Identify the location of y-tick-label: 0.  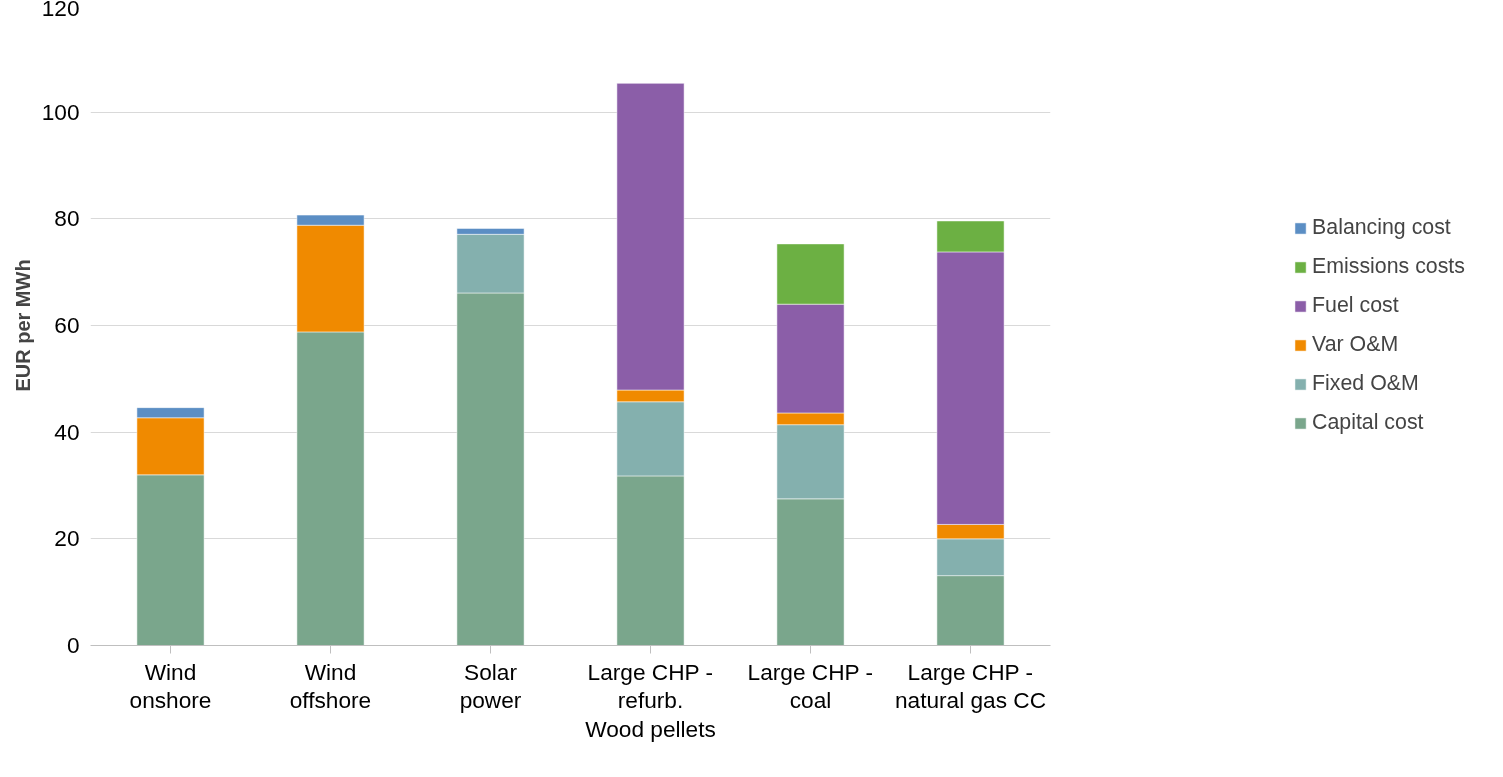
(73, 645).